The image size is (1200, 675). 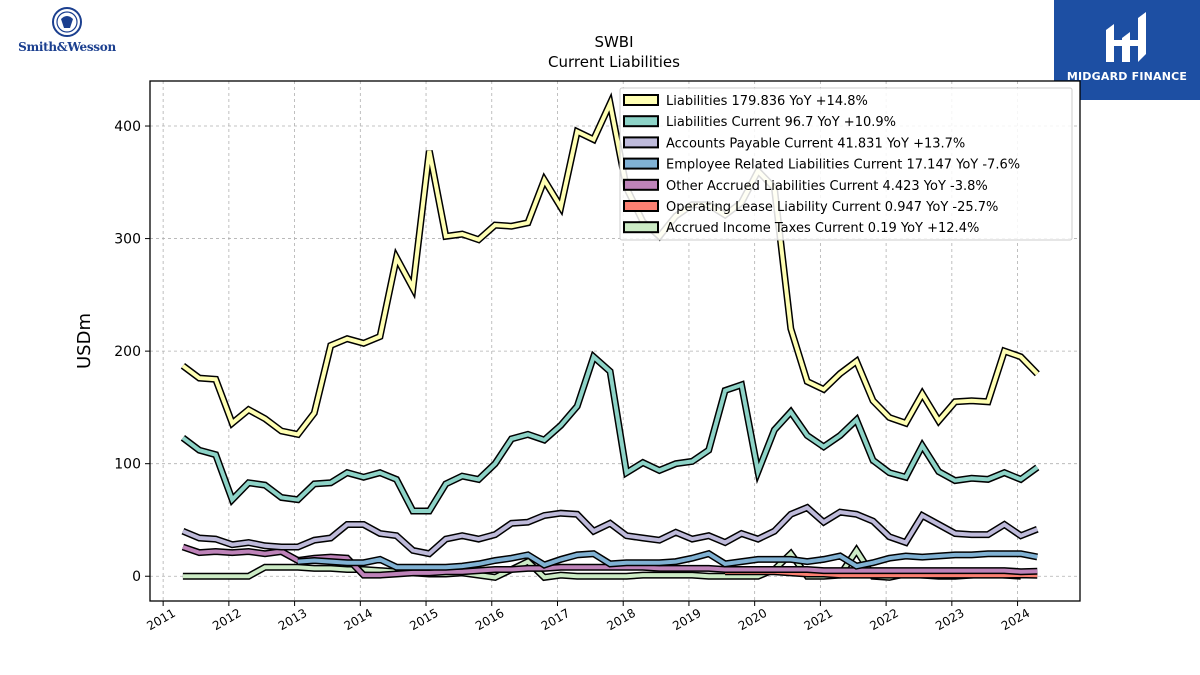 What do you see at coordinates (1126, 37) in the screenshot?
I see `partner-emblem-icon` at bounding box center [1126, 37].